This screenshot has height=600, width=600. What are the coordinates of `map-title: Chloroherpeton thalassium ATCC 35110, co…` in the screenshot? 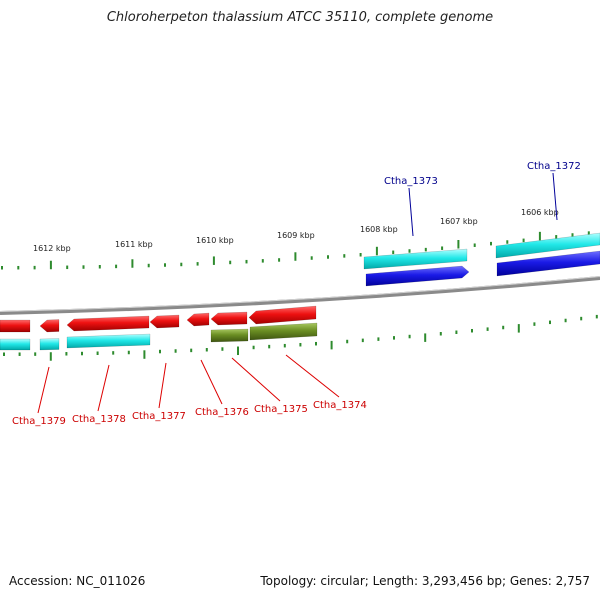 It's located at (300, 17).